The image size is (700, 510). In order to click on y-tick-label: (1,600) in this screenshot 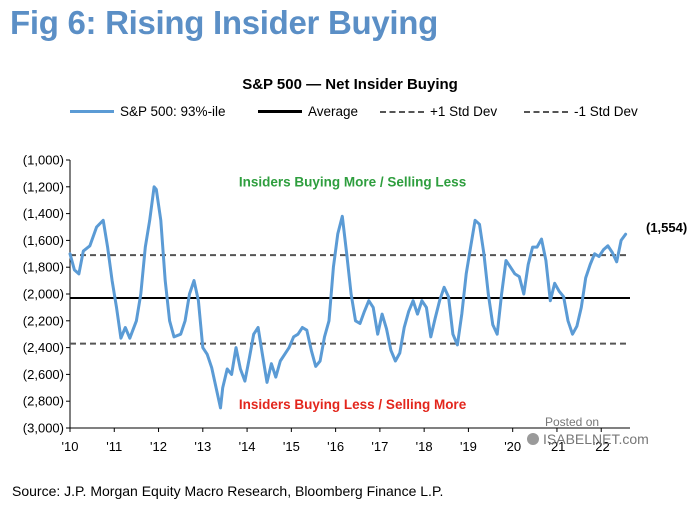, I will do `click(43, 240)`.